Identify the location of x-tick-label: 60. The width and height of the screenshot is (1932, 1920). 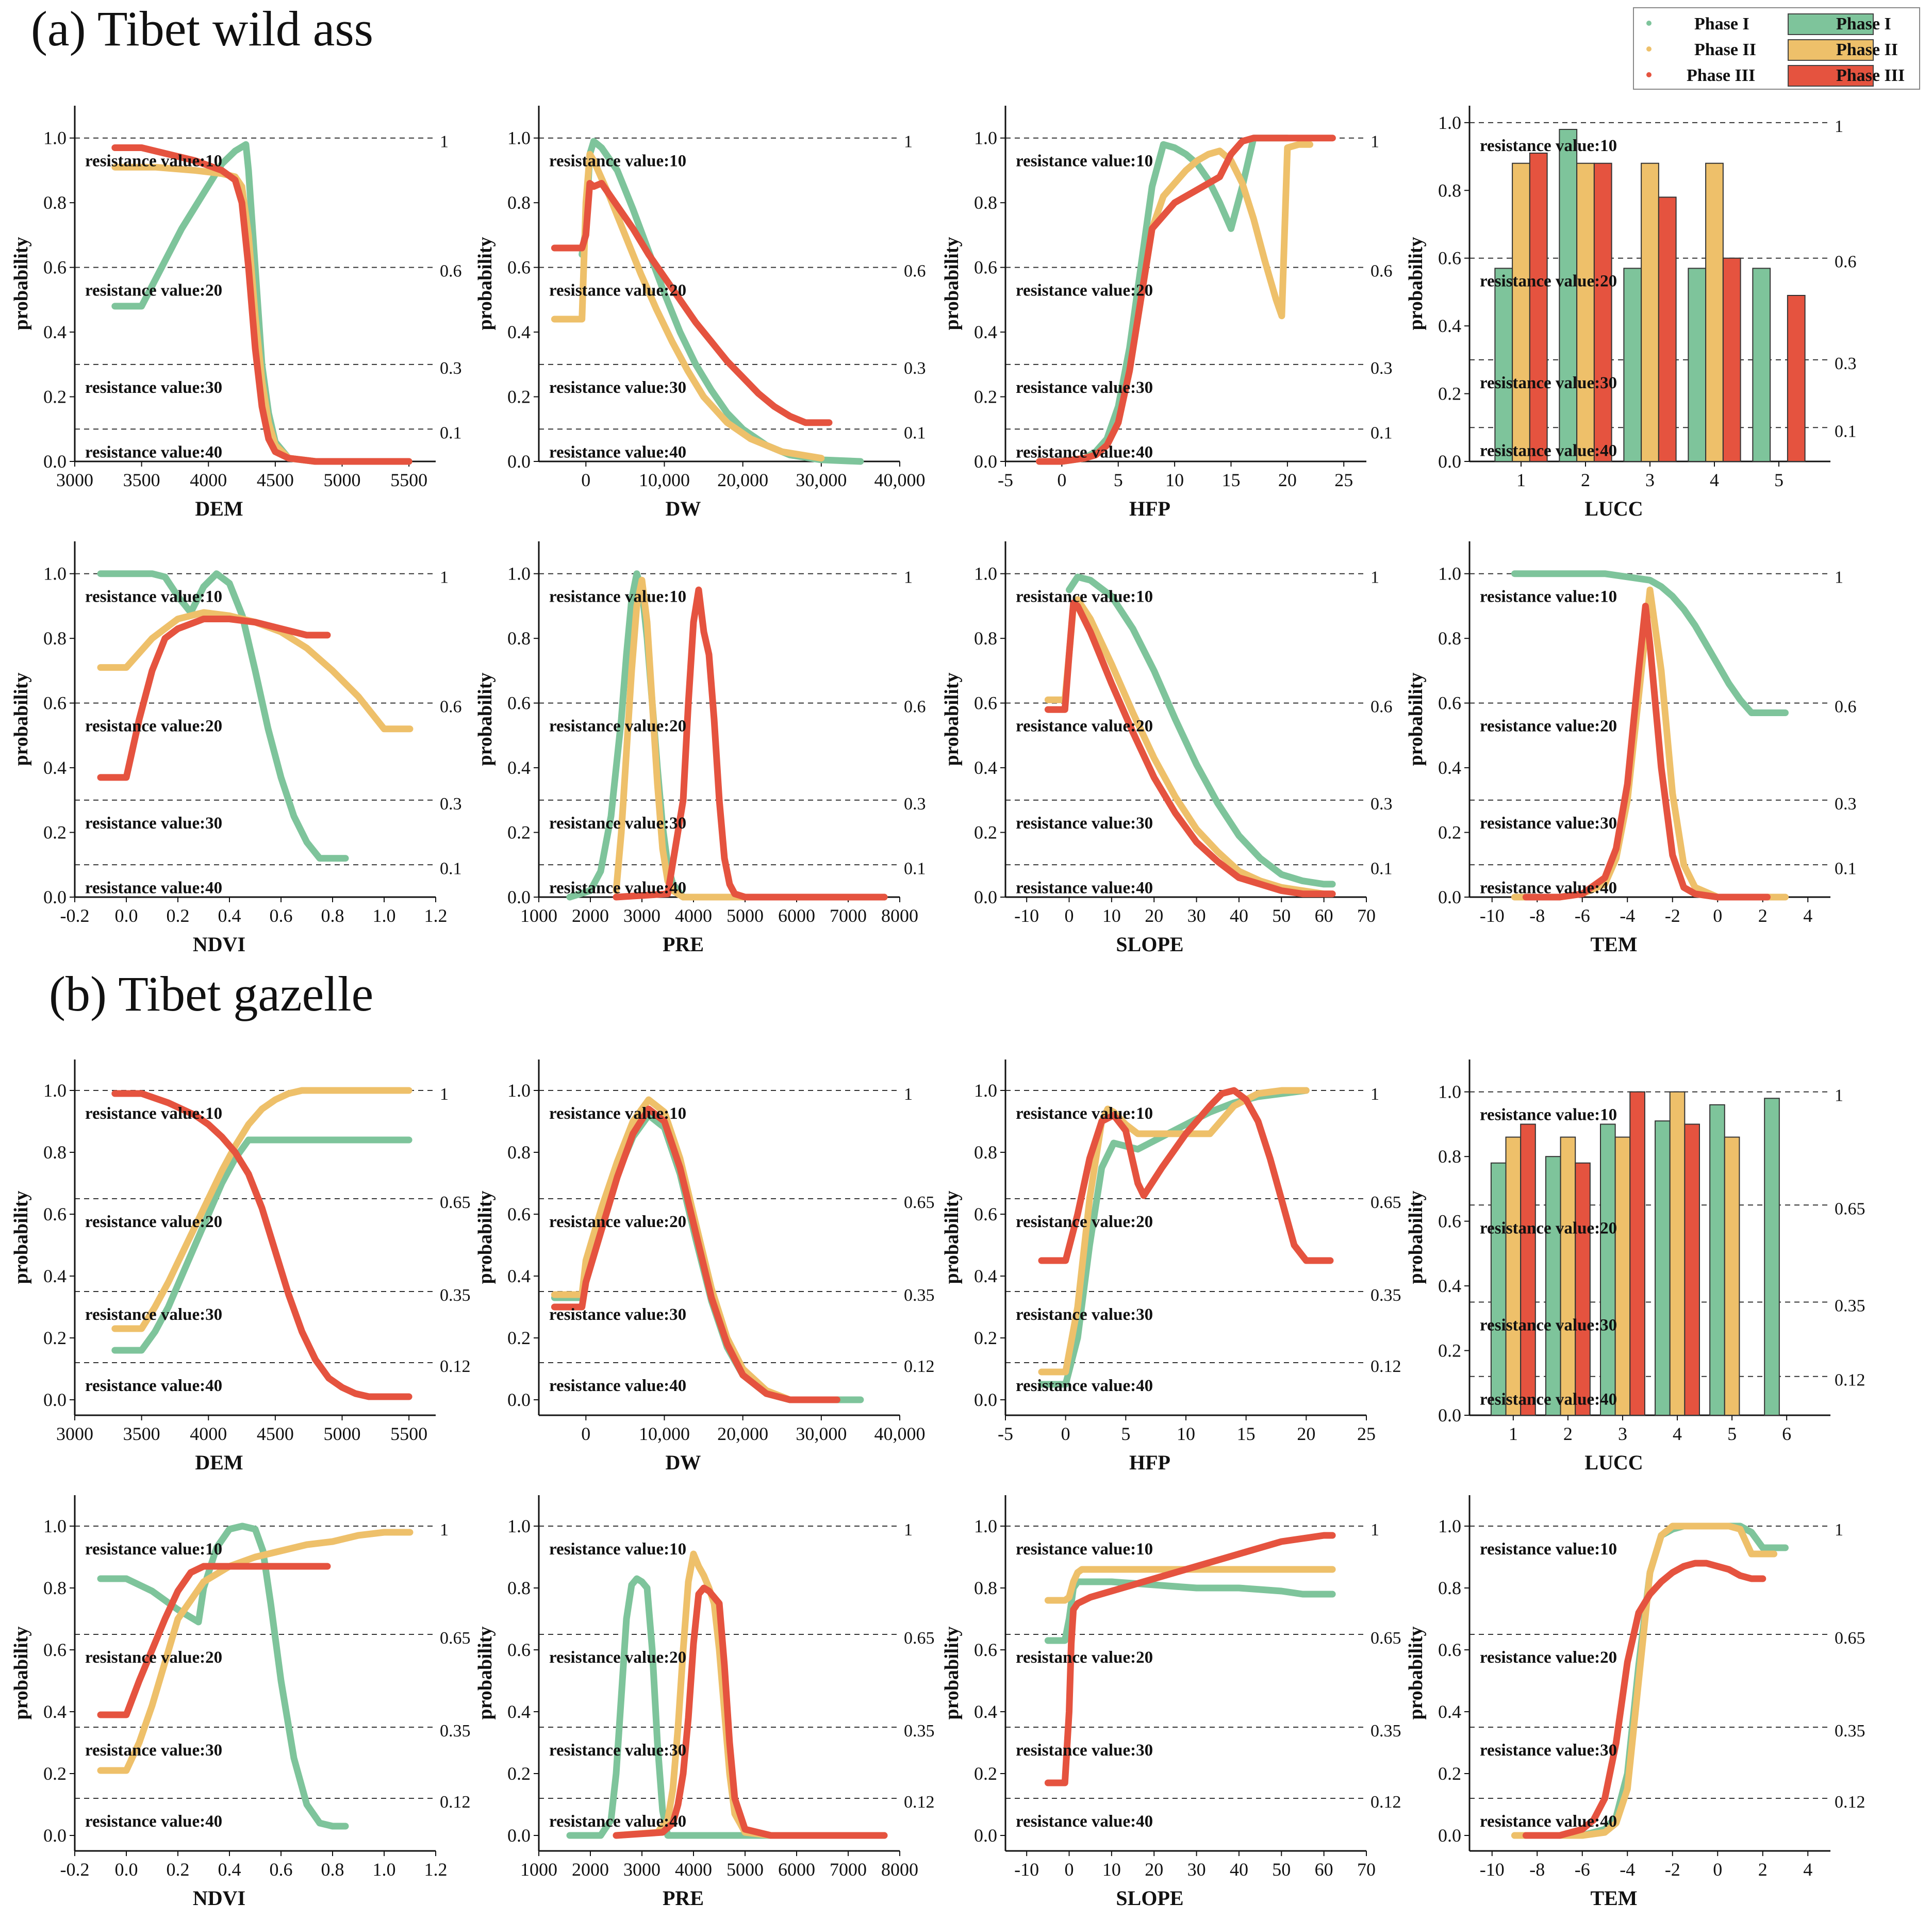
(1324, 1870).